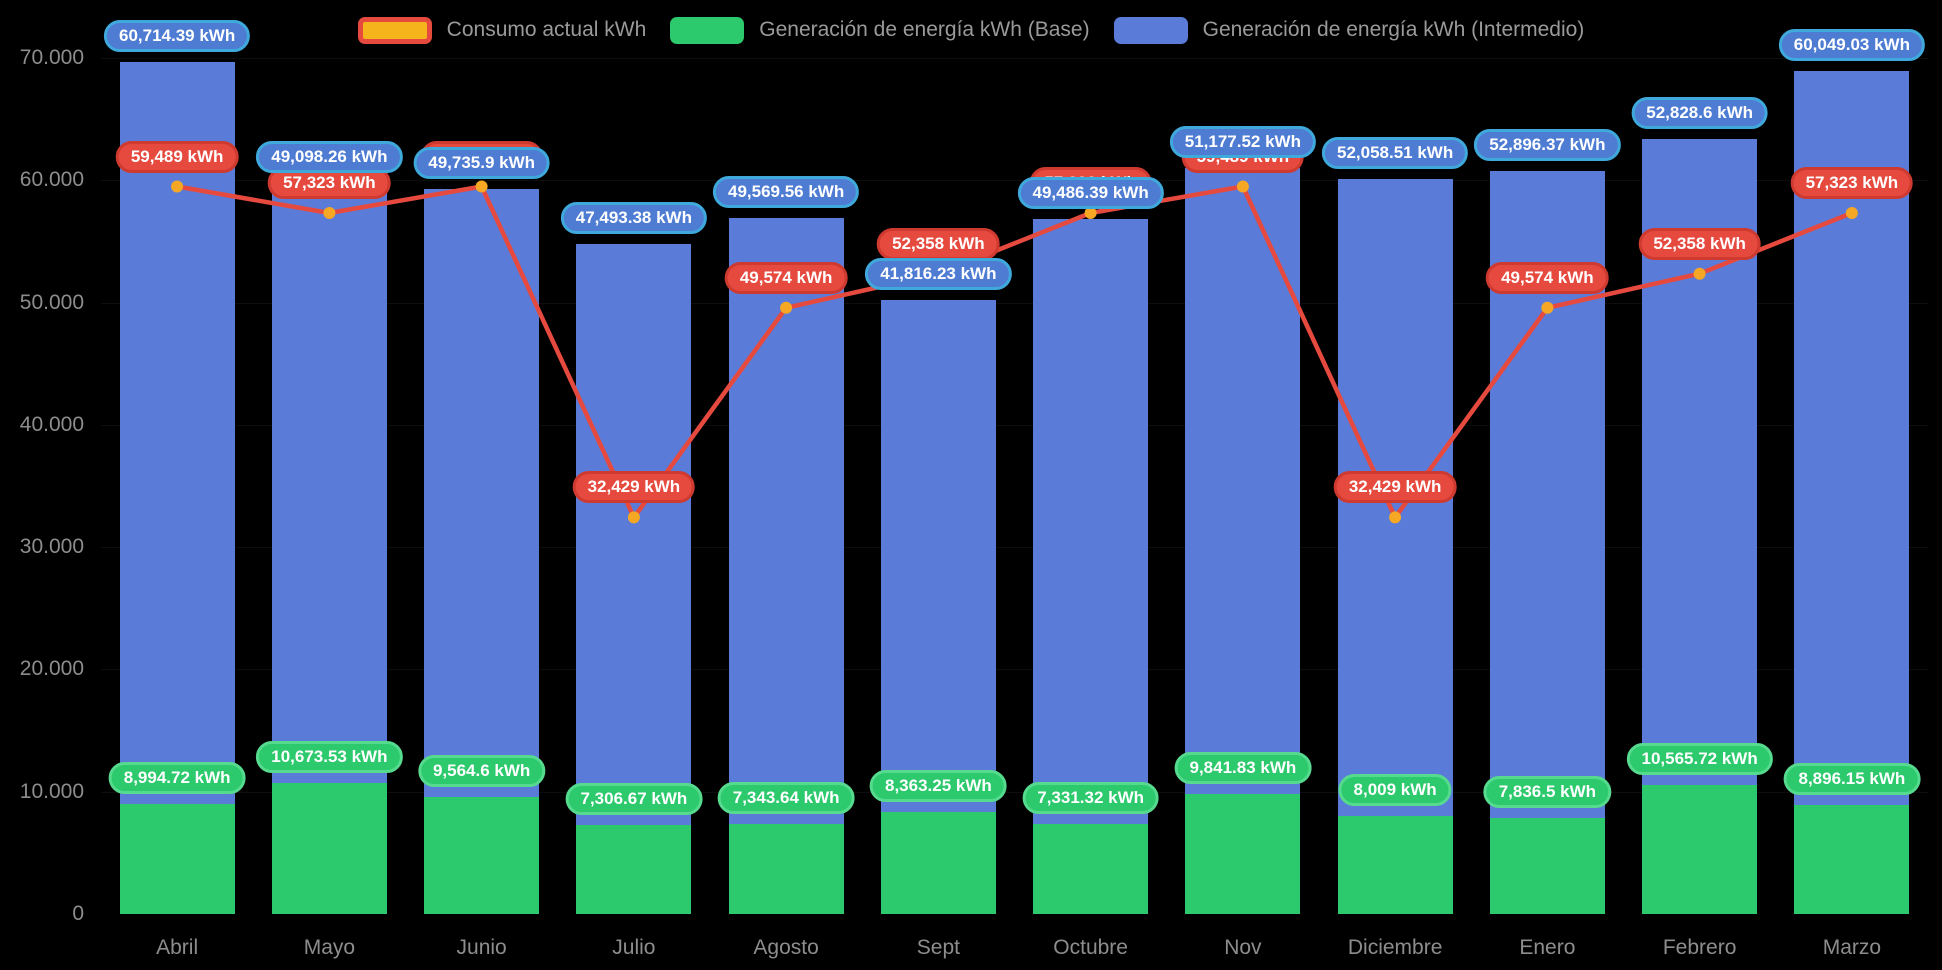 The height and width of the screenshot is (970, 1942). What do you see at coordinates (51, 669) in the screenshot?
I see `y-axis-tick-label: 20.000` at bounding box center [51, 669].